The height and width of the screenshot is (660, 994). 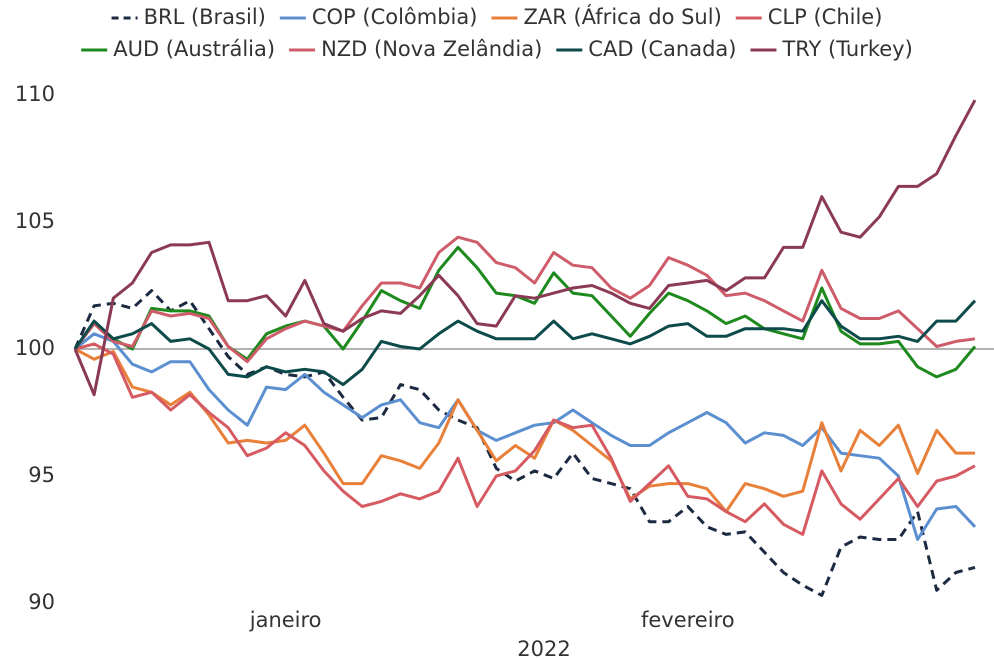 I want to click on series-line, so click(x=525, y=343).